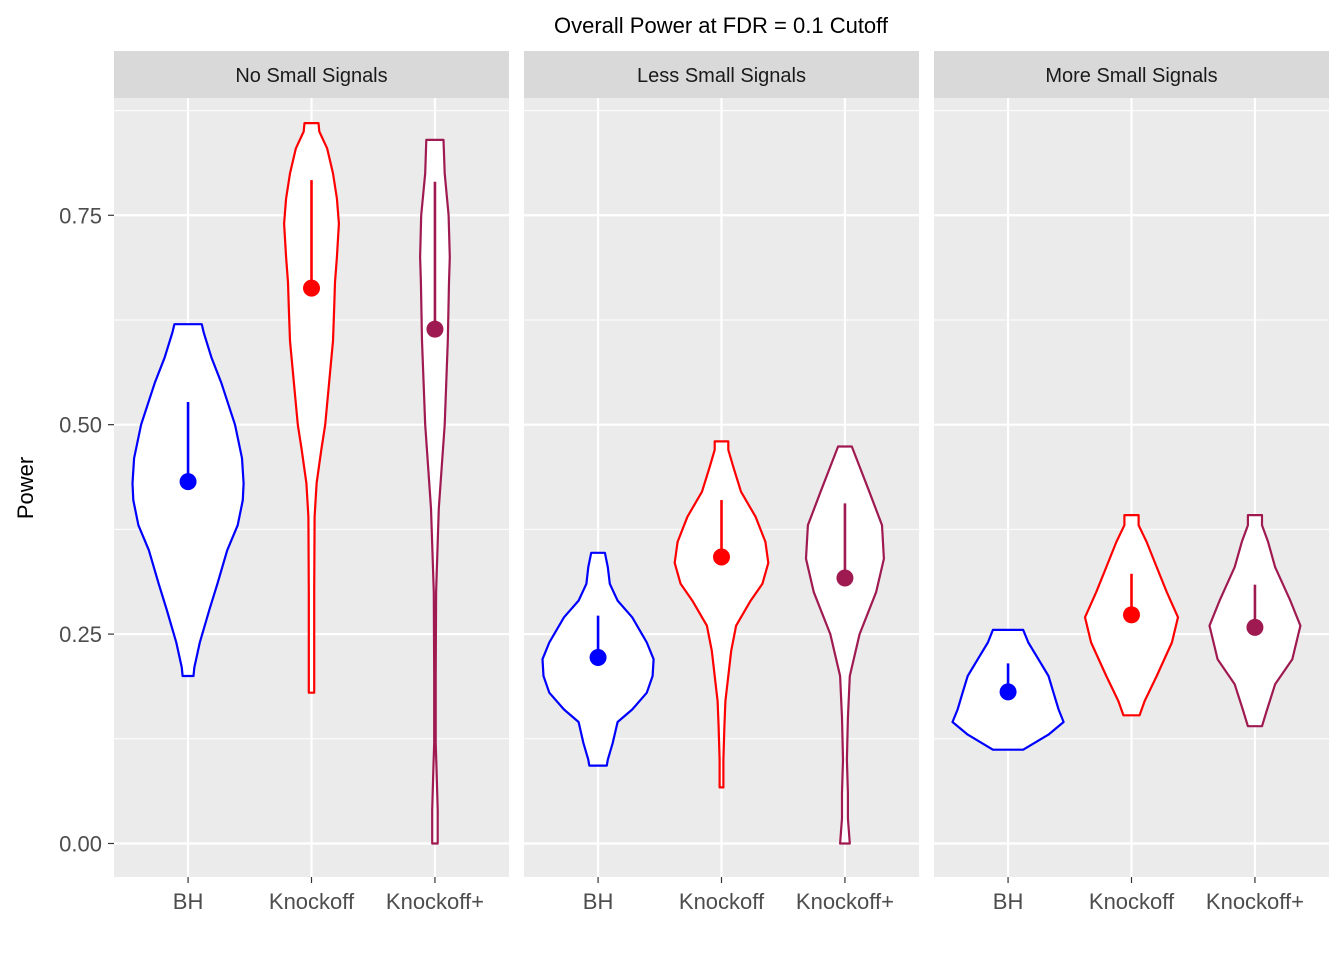 This screenshot has width=1344, height=960. I want to click on y-axis-title: Power, so click(25, 488).